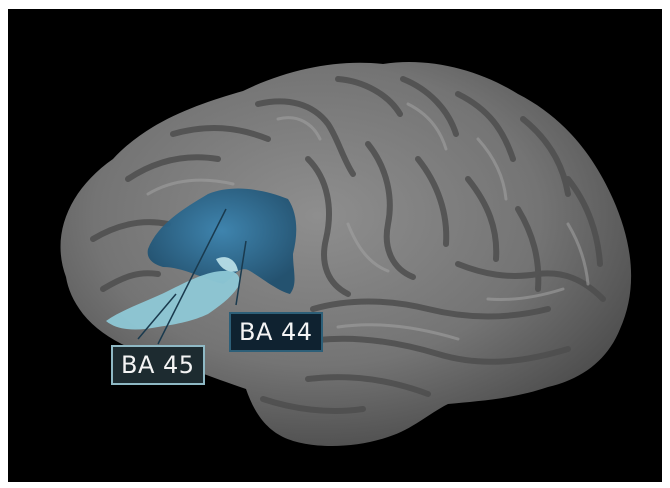  I want to click on ba44-region, so click(222, 241).